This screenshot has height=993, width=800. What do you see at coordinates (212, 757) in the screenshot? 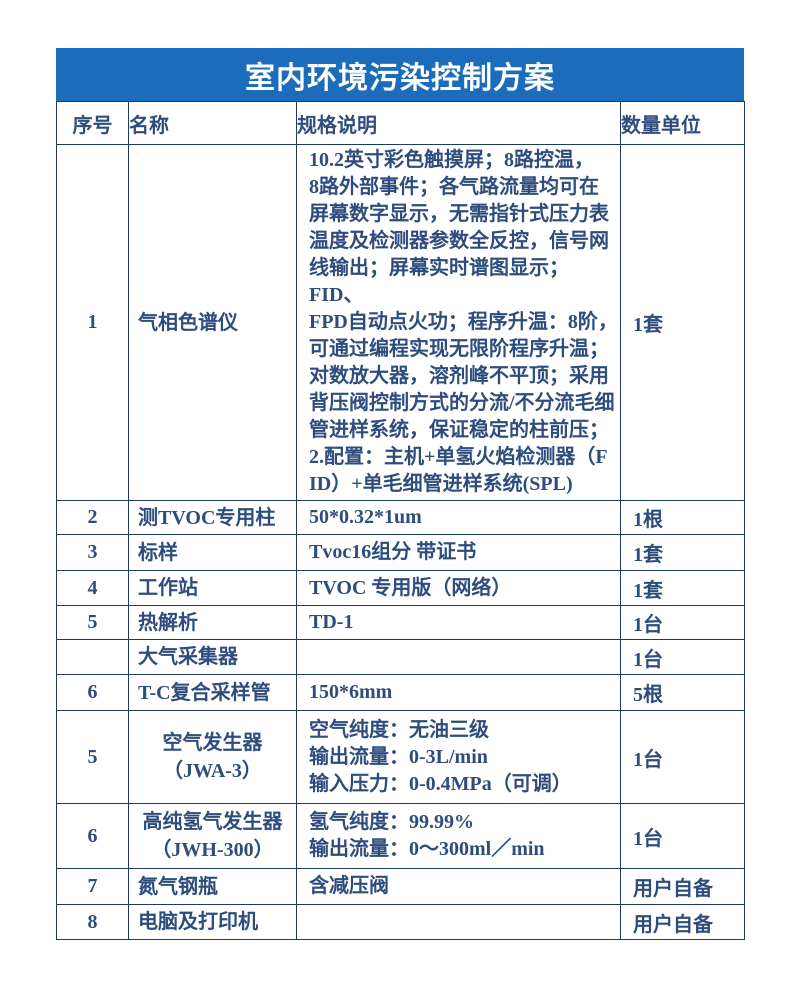
I see `cell-name: 空气发生器 （JWA-3）` at bounding box center [212, 757].